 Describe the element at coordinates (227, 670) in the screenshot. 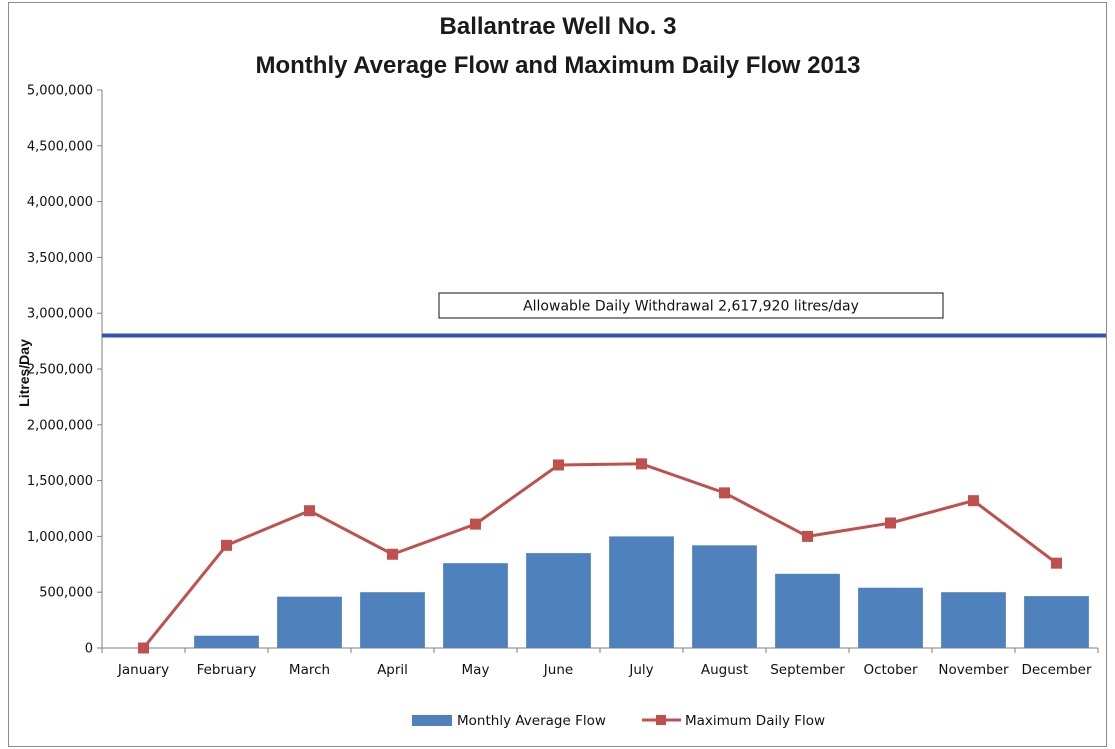

I see `x-tick-label: February` at that location.